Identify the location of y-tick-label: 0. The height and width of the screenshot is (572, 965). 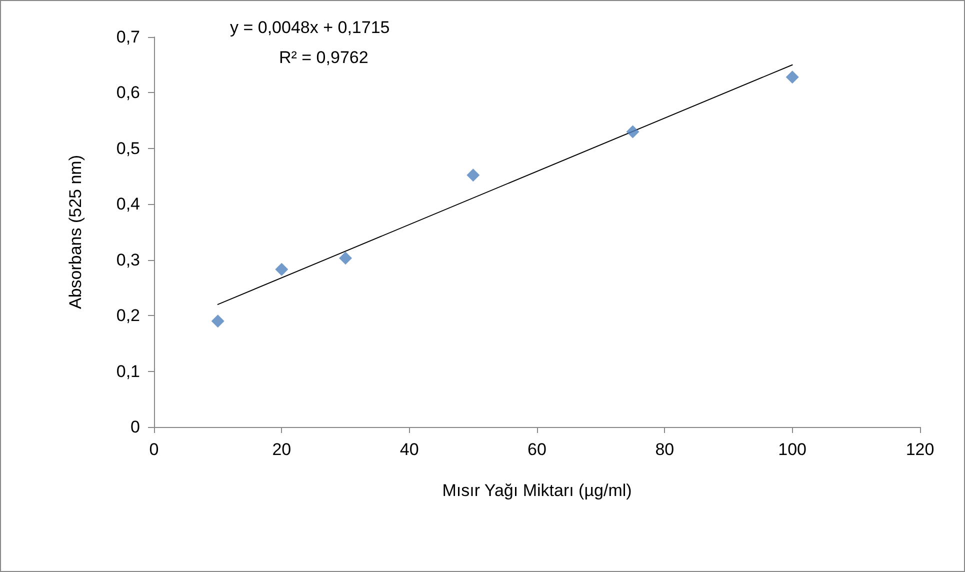
(135, 427).